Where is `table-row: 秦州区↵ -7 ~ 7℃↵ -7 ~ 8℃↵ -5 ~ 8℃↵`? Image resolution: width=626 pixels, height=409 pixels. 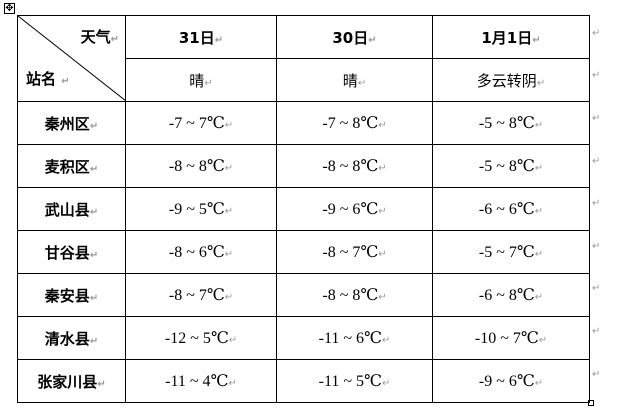 table-row: 秦州区↵ -7 ~ 7℃↵ -7 ~ 8℃↵ -5 ~ 8℃↵ is located at coordinates (303, 123).